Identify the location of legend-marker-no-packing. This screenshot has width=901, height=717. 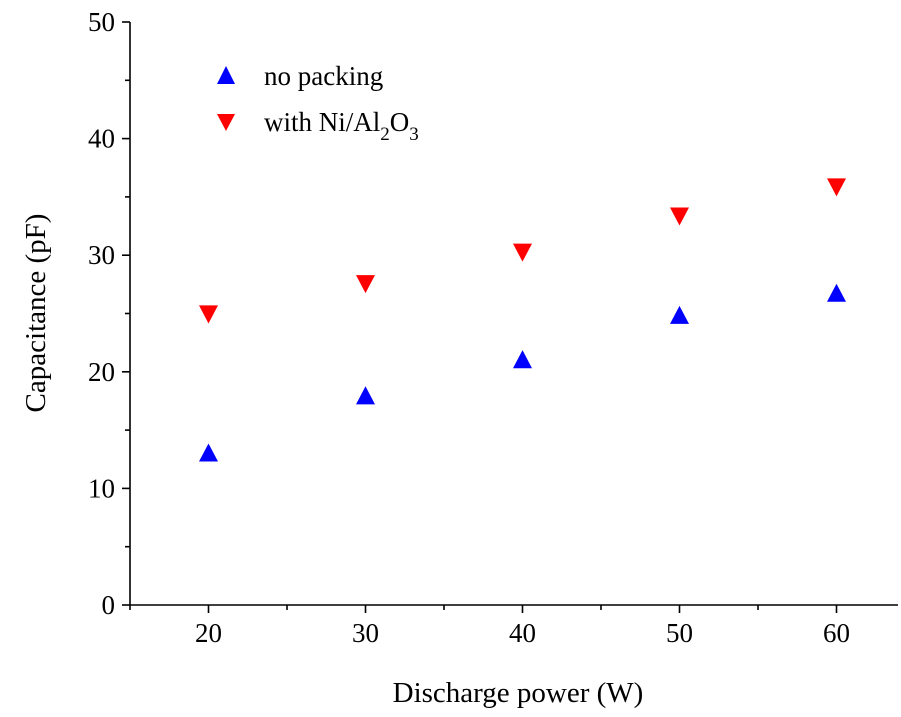
(226, 75).